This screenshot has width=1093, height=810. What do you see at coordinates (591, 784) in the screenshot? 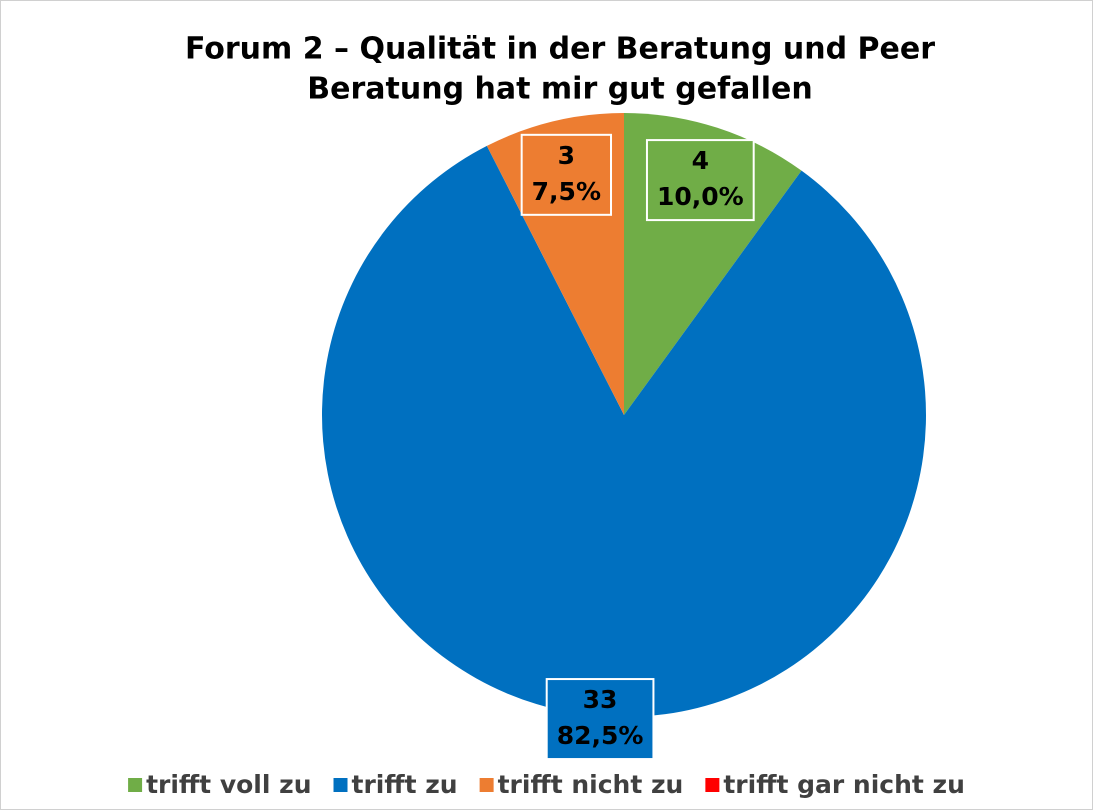
I see `legend-label: trifft nicht zu` at bounding box center [591, 784].